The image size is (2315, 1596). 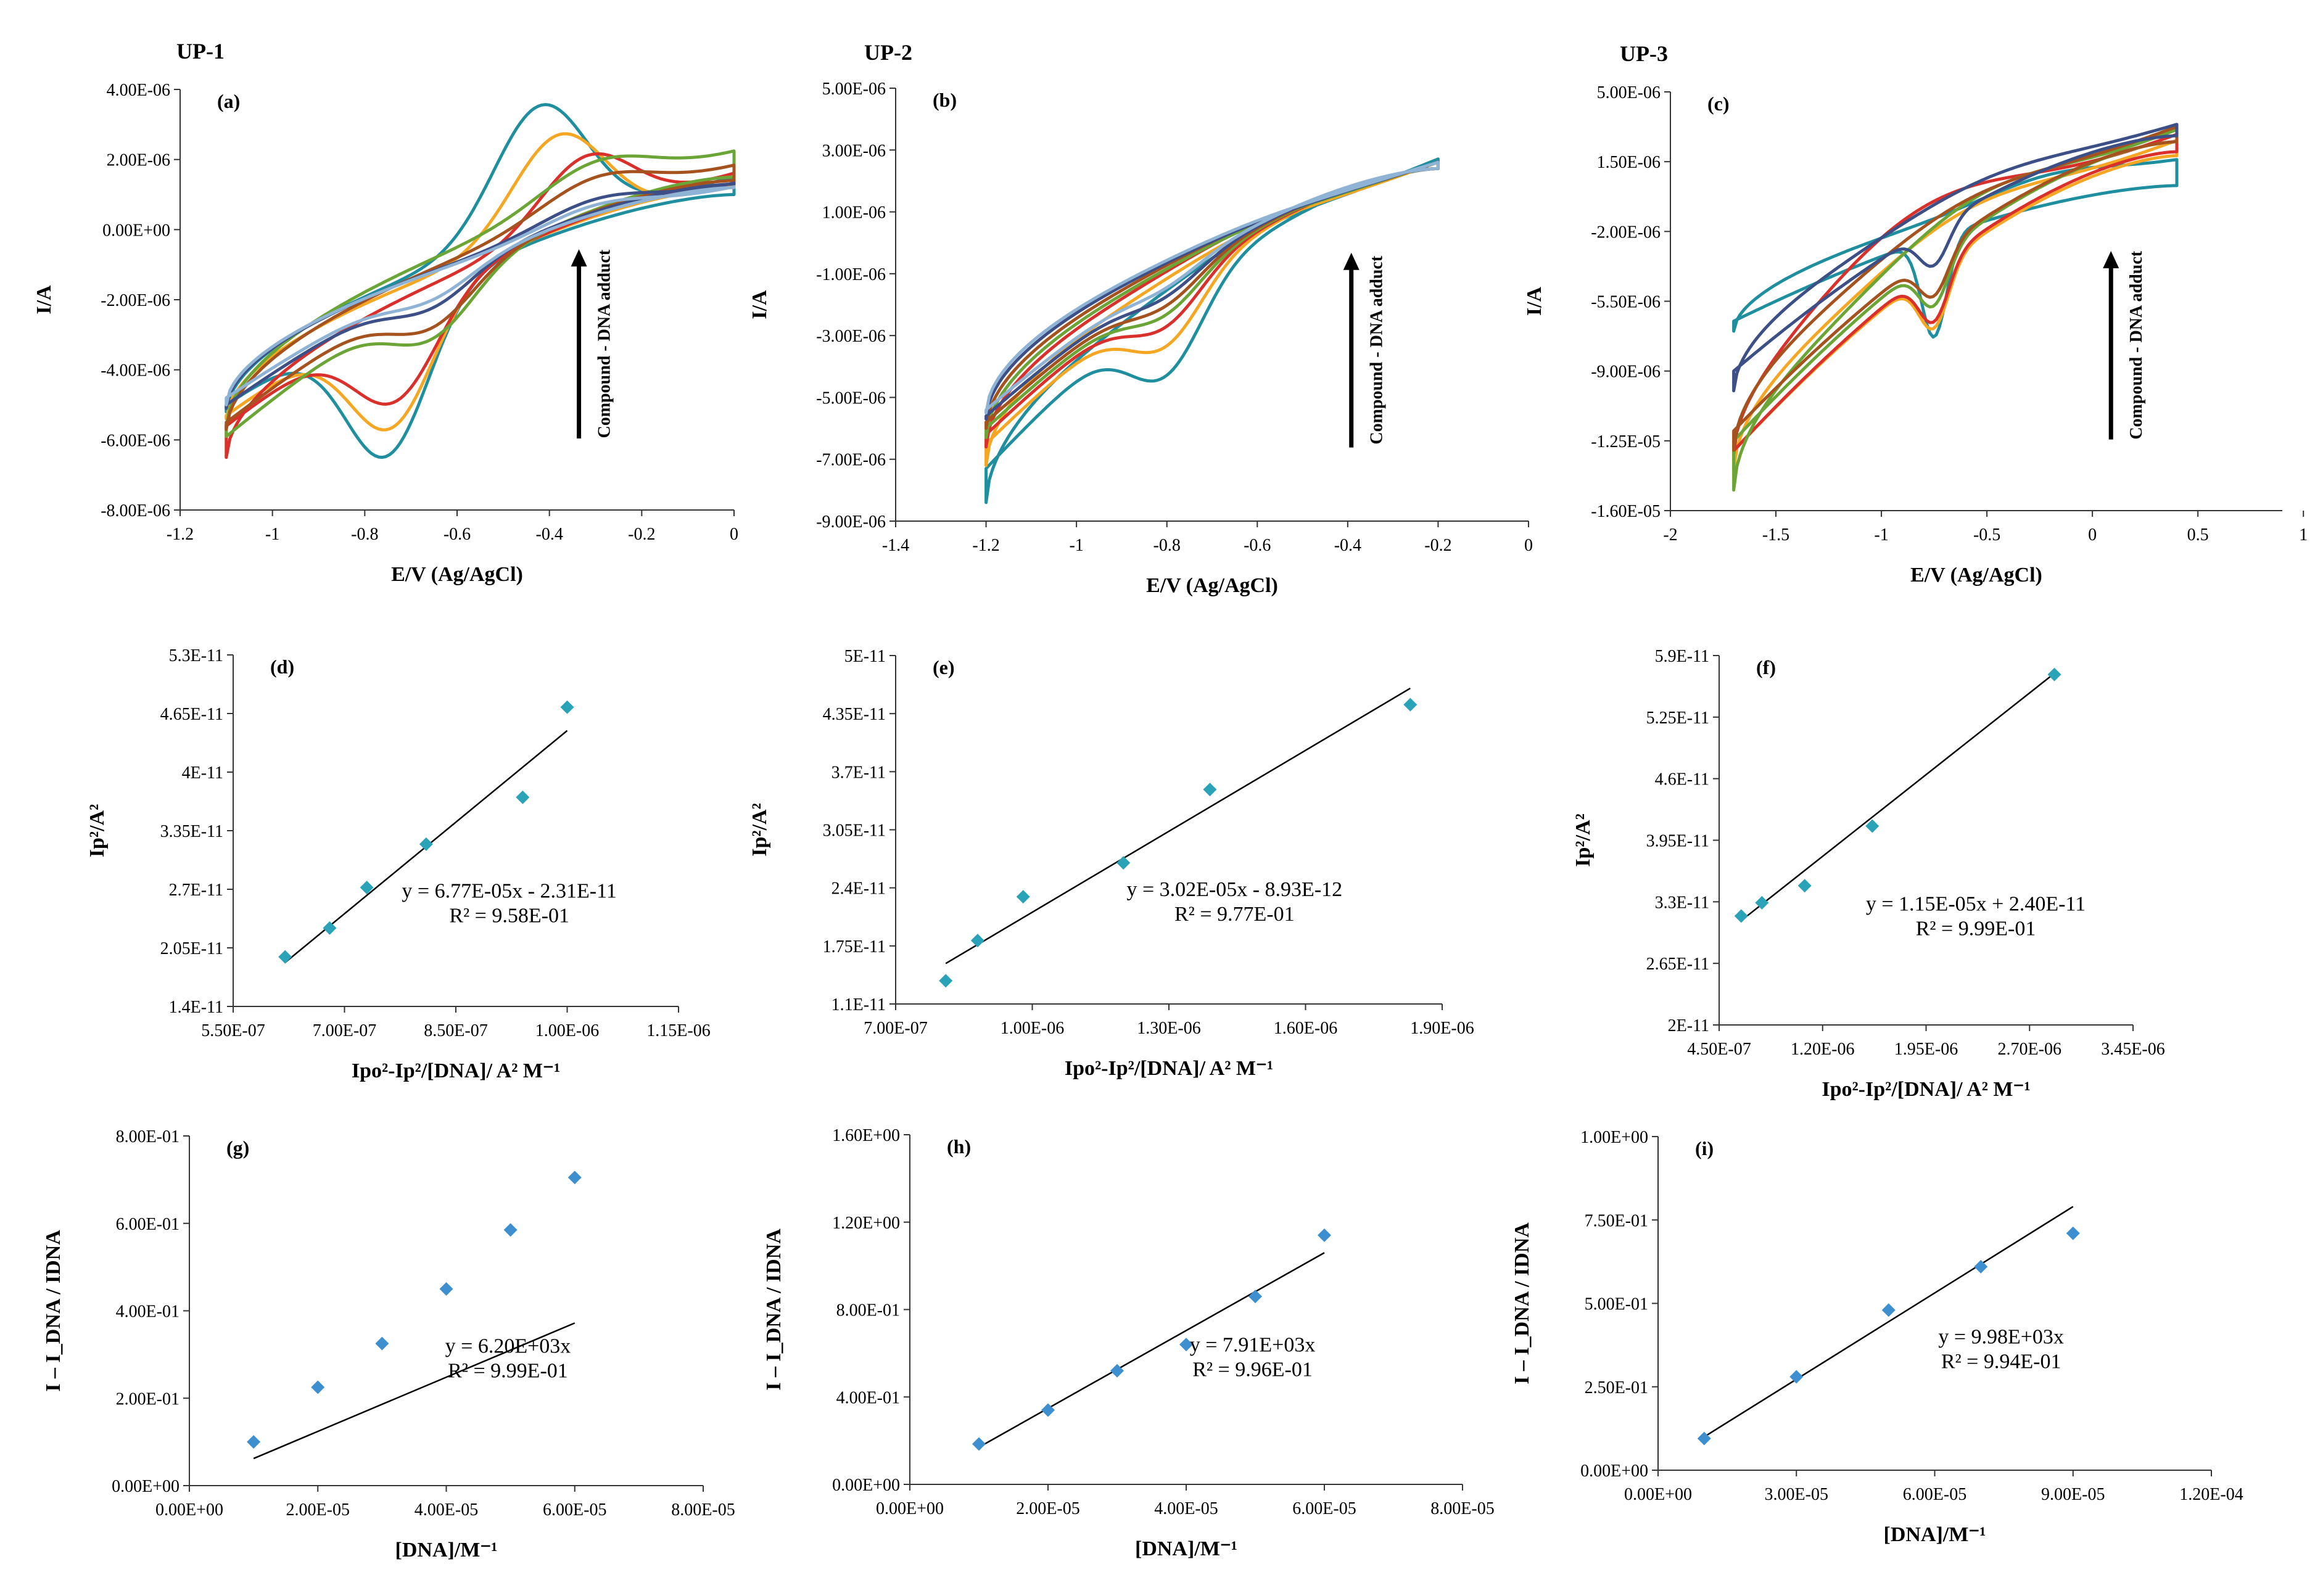 What do you see at coordinates (865, 656) in the screenshot?
I see `y-tick-label: 5E-11` at bounding box center [865, 656].